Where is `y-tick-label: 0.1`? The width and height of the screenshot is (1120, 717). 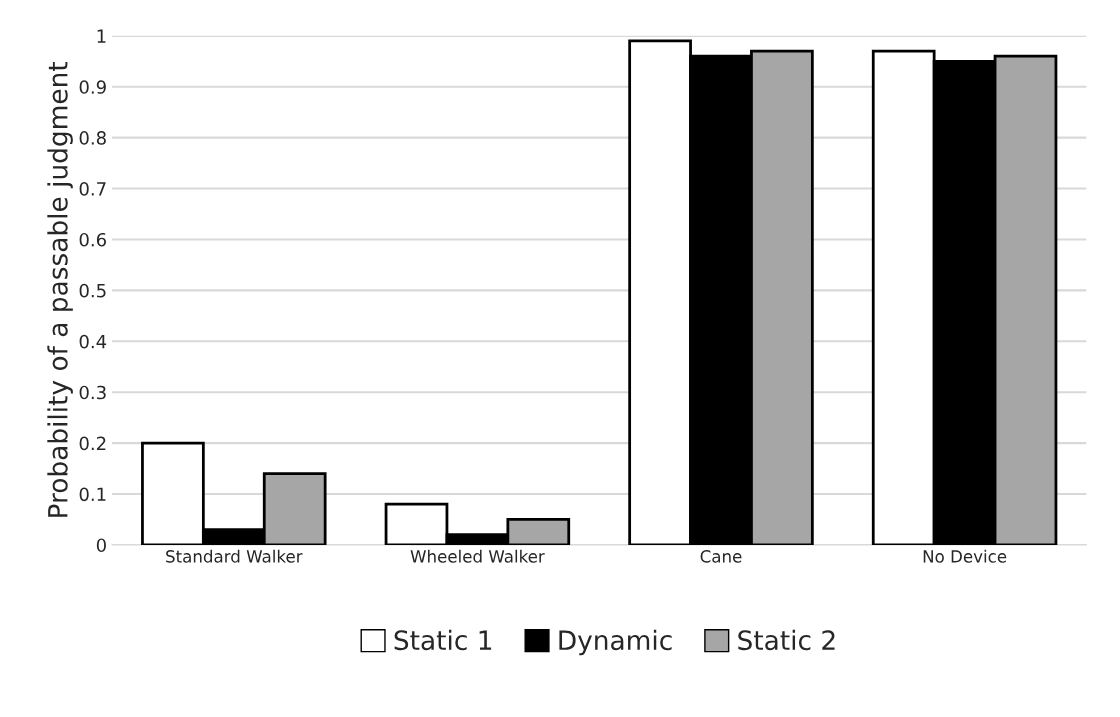 y-tick-label: 0.1 is located at coordinates (92, 494).